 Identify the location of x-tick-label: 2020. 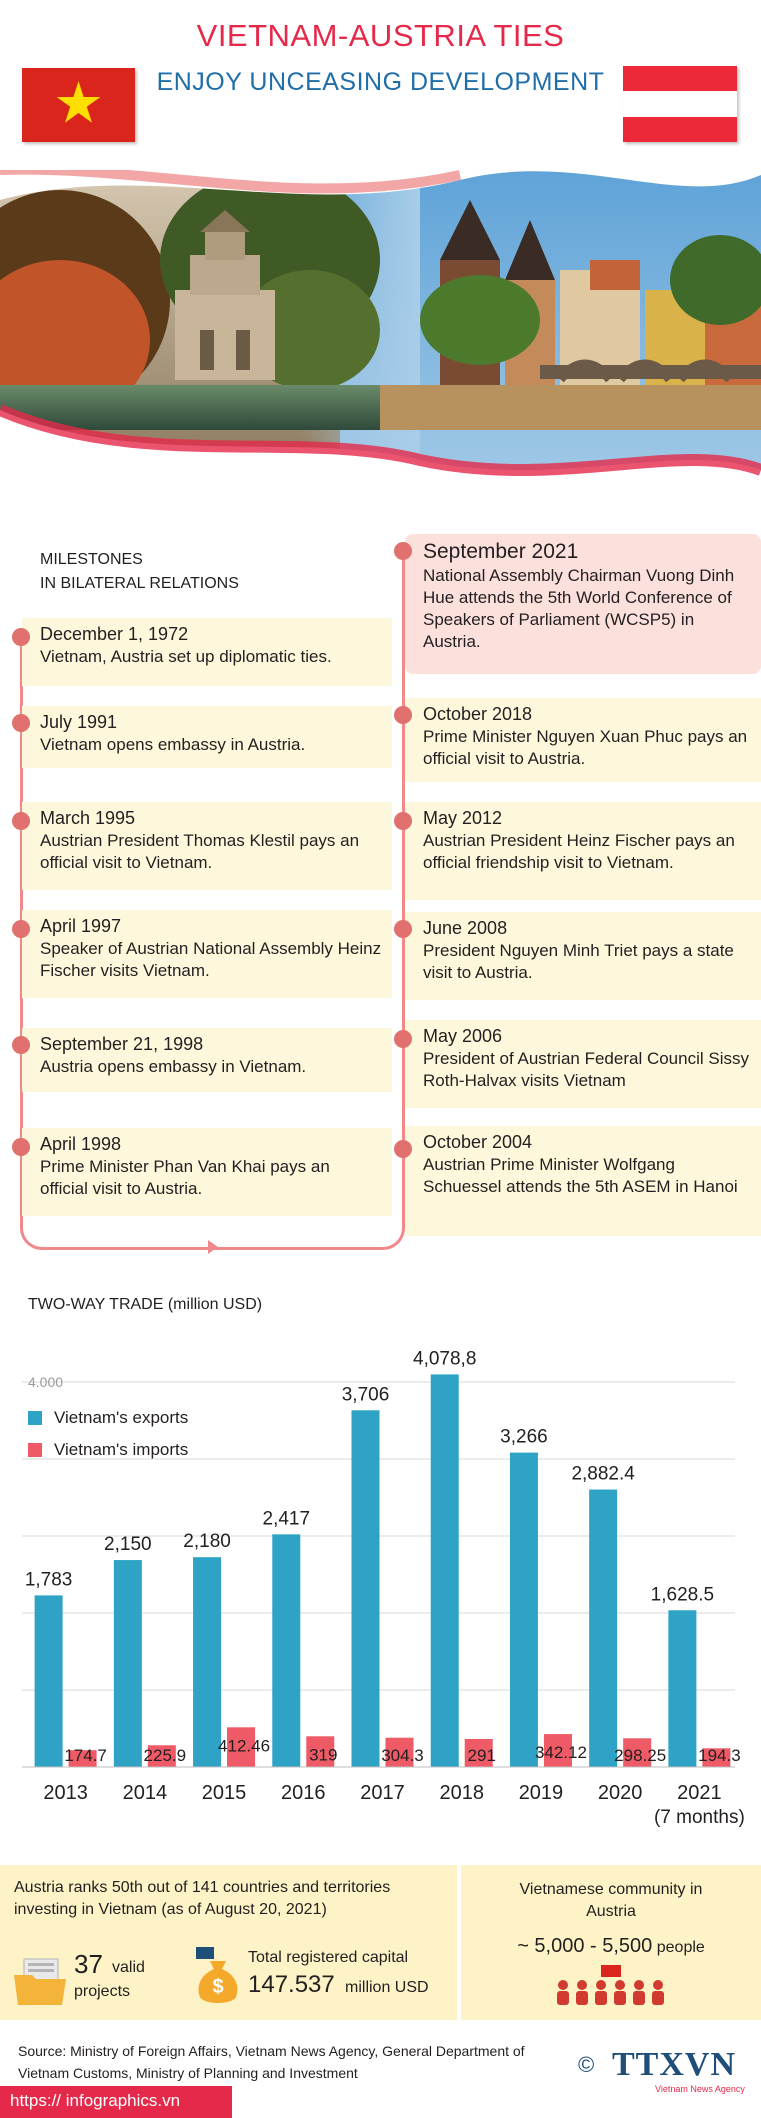
(620, 1793).